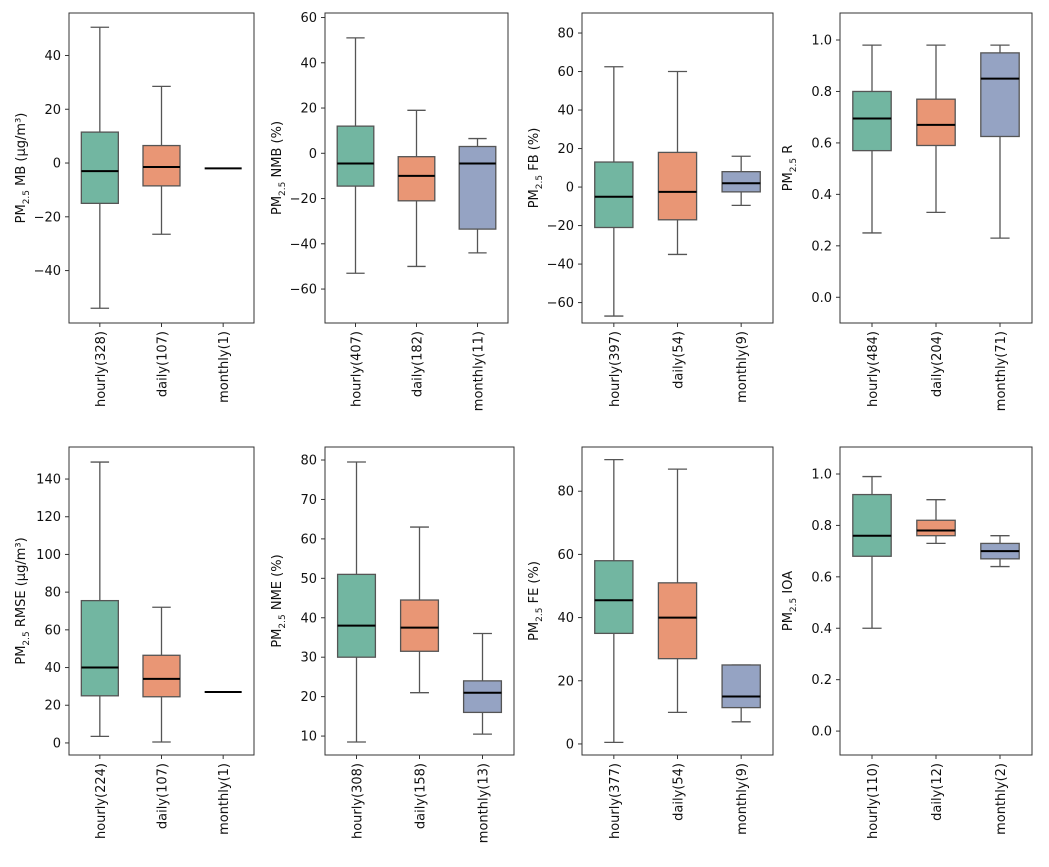 This screenshot has height=867, width=1049. Describe the element at coordinates (358, 801) in the screenshot. I see `x-tick-label: hourly(308)` at that location.